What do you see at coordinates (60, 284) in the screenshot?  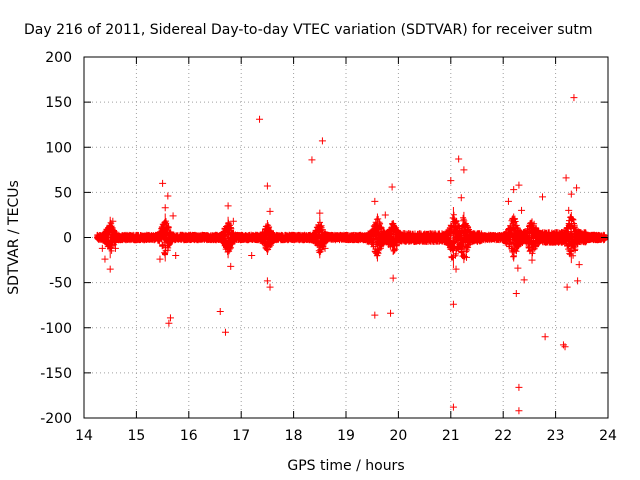 I see `y-tick-label: -50` at bounding box center [60, 284].